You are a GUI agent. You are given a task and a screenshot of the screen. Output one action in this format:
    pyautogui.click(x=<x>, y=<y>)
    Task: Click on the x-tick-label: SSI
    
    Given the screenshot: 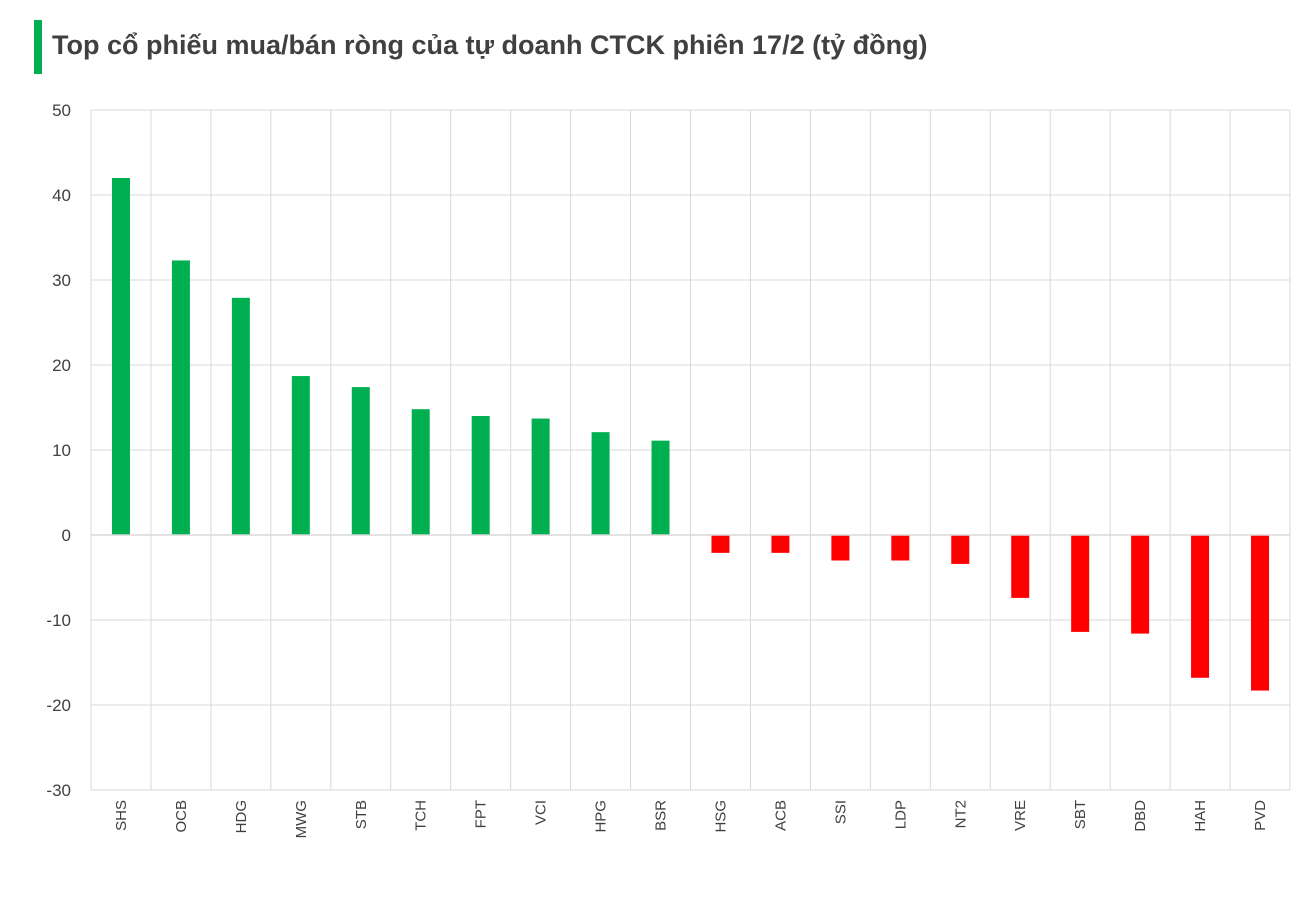 What is the action you would take?
    pyautogui.click(x=840, y=812)
    